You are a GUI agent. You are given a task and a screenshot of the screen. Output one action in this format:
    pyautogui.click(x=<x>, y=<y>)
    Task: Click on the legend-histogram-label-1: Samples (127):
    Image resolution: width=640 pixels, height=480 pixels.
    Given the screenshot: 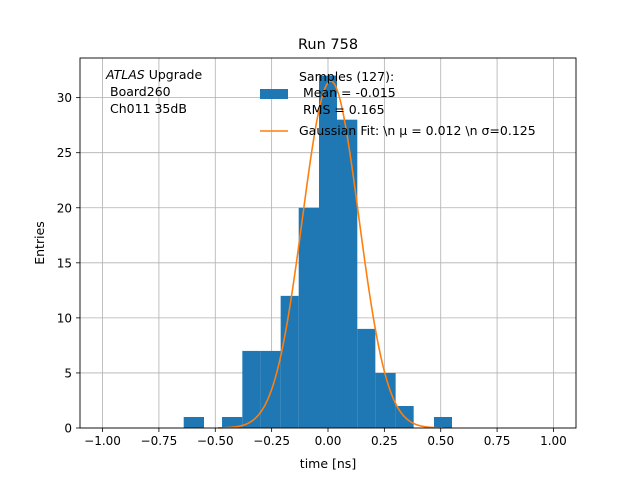 What is the action you would take?
    pyautogui.click(x=346, y=76)
    